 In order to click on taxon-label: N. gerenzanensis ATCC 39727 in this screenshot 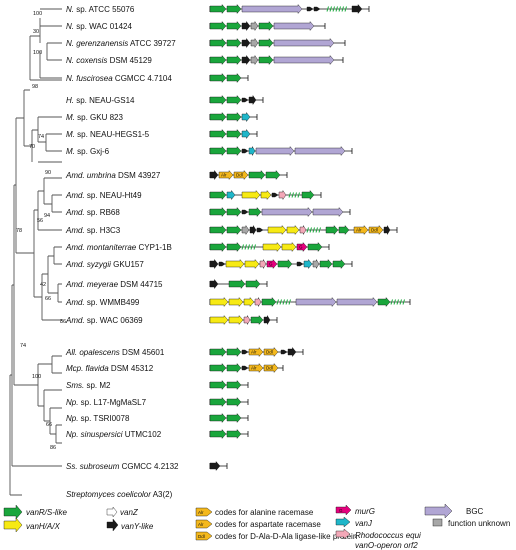, I will do `click(121, 43)`.